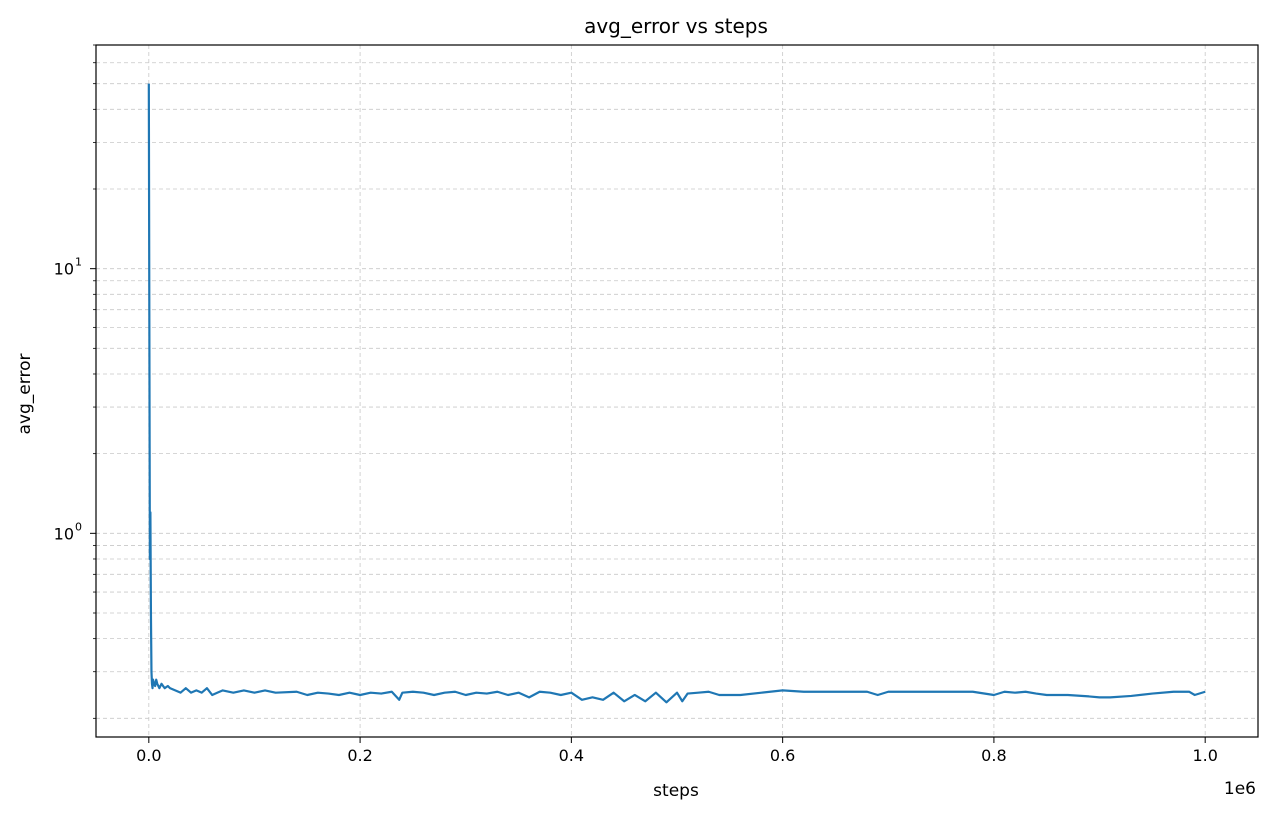  What do you see at coordinates (1240, 789) in the screenshot?
I see `x-axis-offset-label: 1e6` at bounding box center [1240, 789].